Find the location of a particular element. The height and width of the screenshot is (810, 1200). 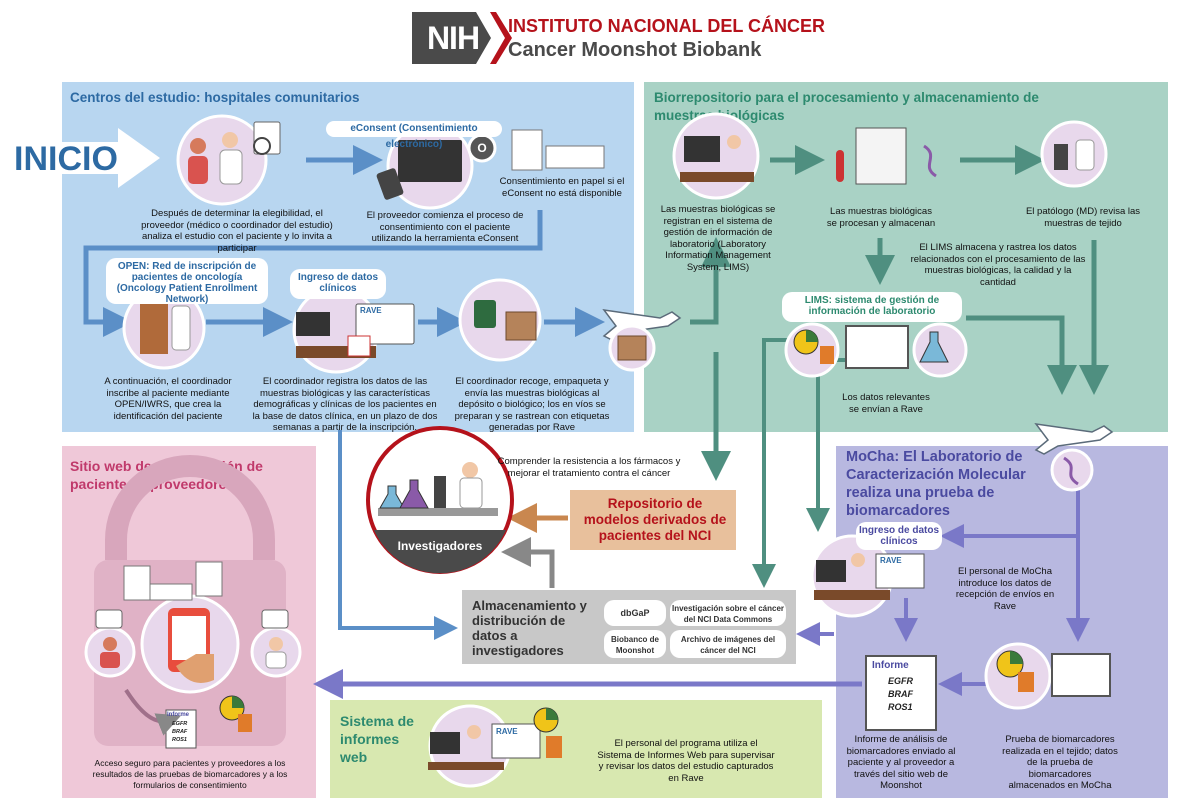

portal-report-label: Informe is located at coordinates (178, 715).